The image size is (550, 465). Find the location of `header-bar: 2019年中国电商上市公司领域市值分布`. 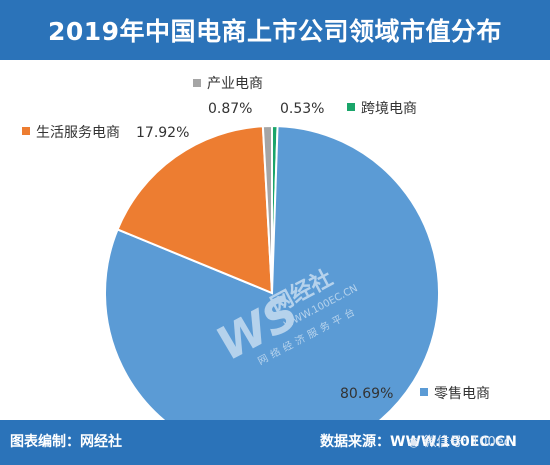

header-bar: 2019年中国电商上市公司领域市值分布 is located at coordinates (275, 30).